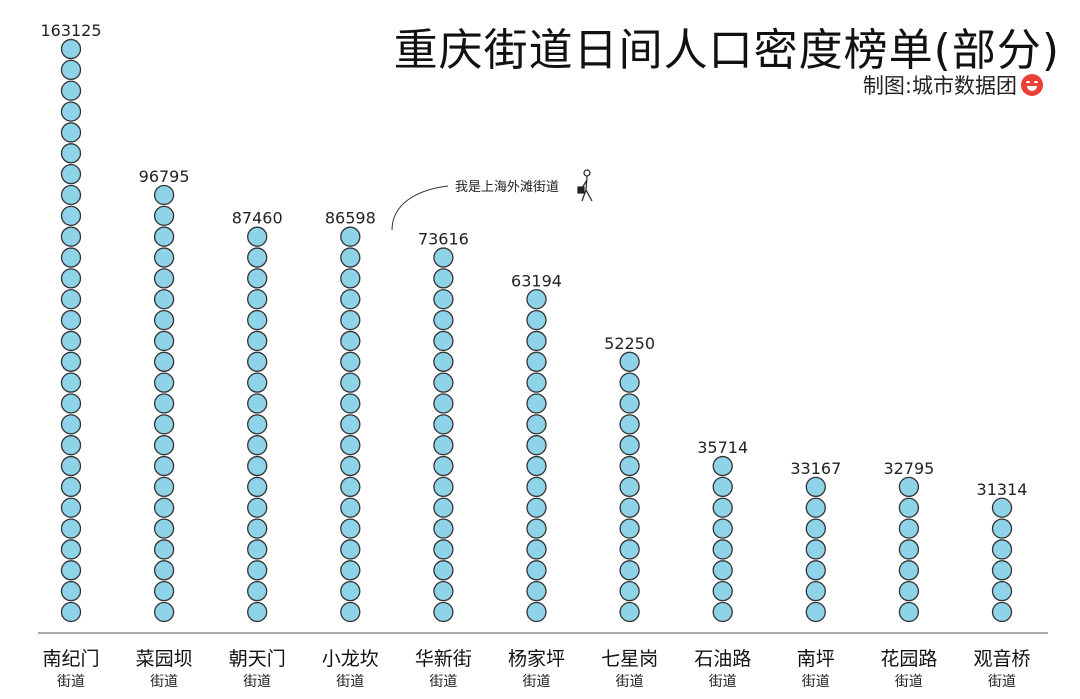  Describe the element at coordinates (909, 682) in the screenshot. I see `category-sublabel-9: 街道` at that location.